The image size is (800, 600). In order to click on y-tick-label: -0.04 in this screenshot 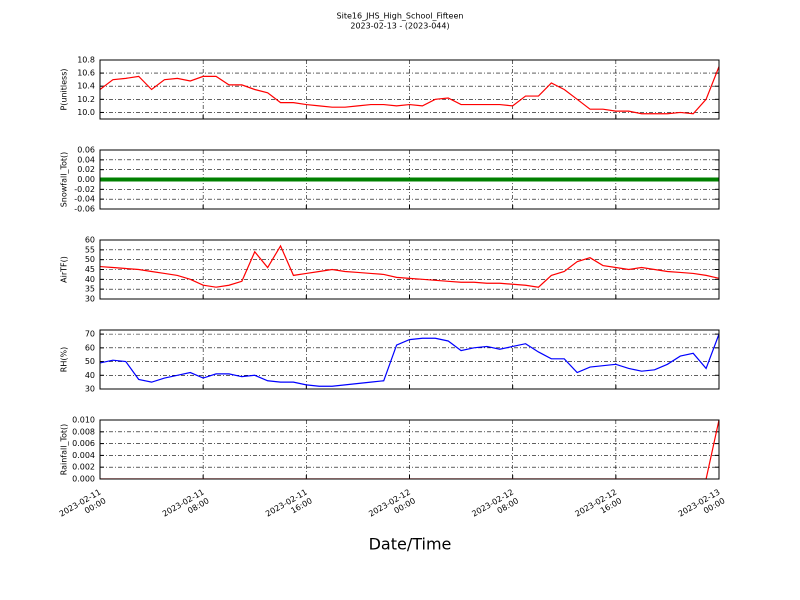, I will do `click(84, 199)`.